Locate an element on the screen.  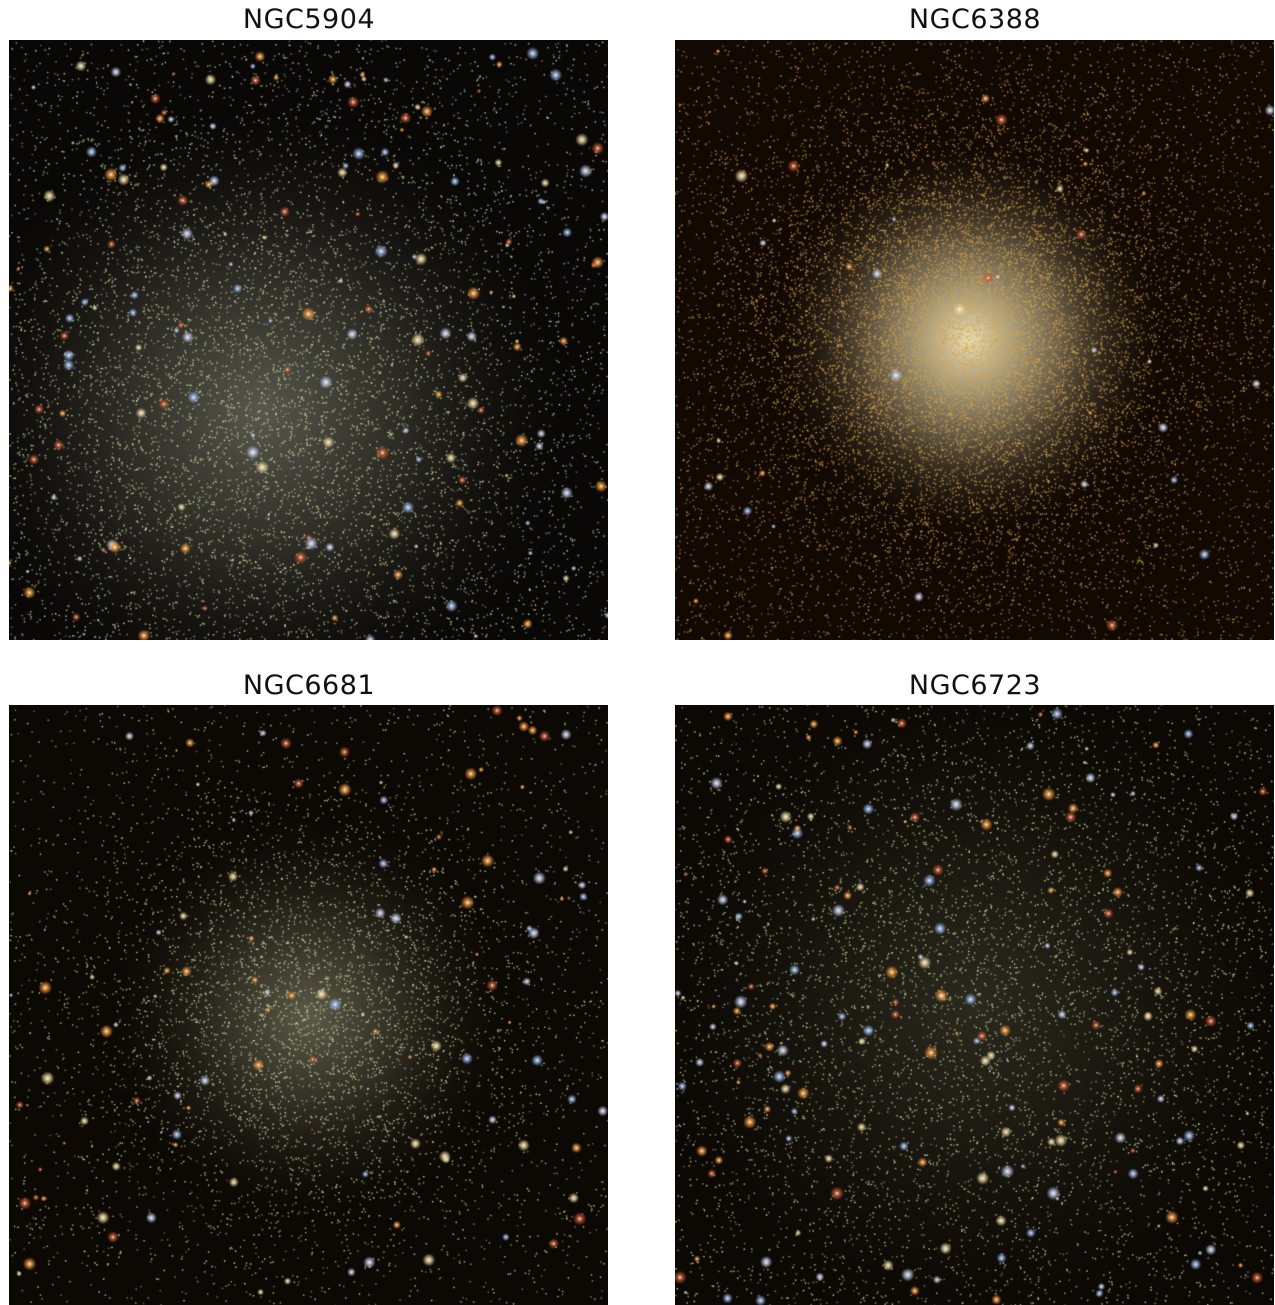
panel-title-ngc6723: NGC6723 is located at coordinates (975, 685).